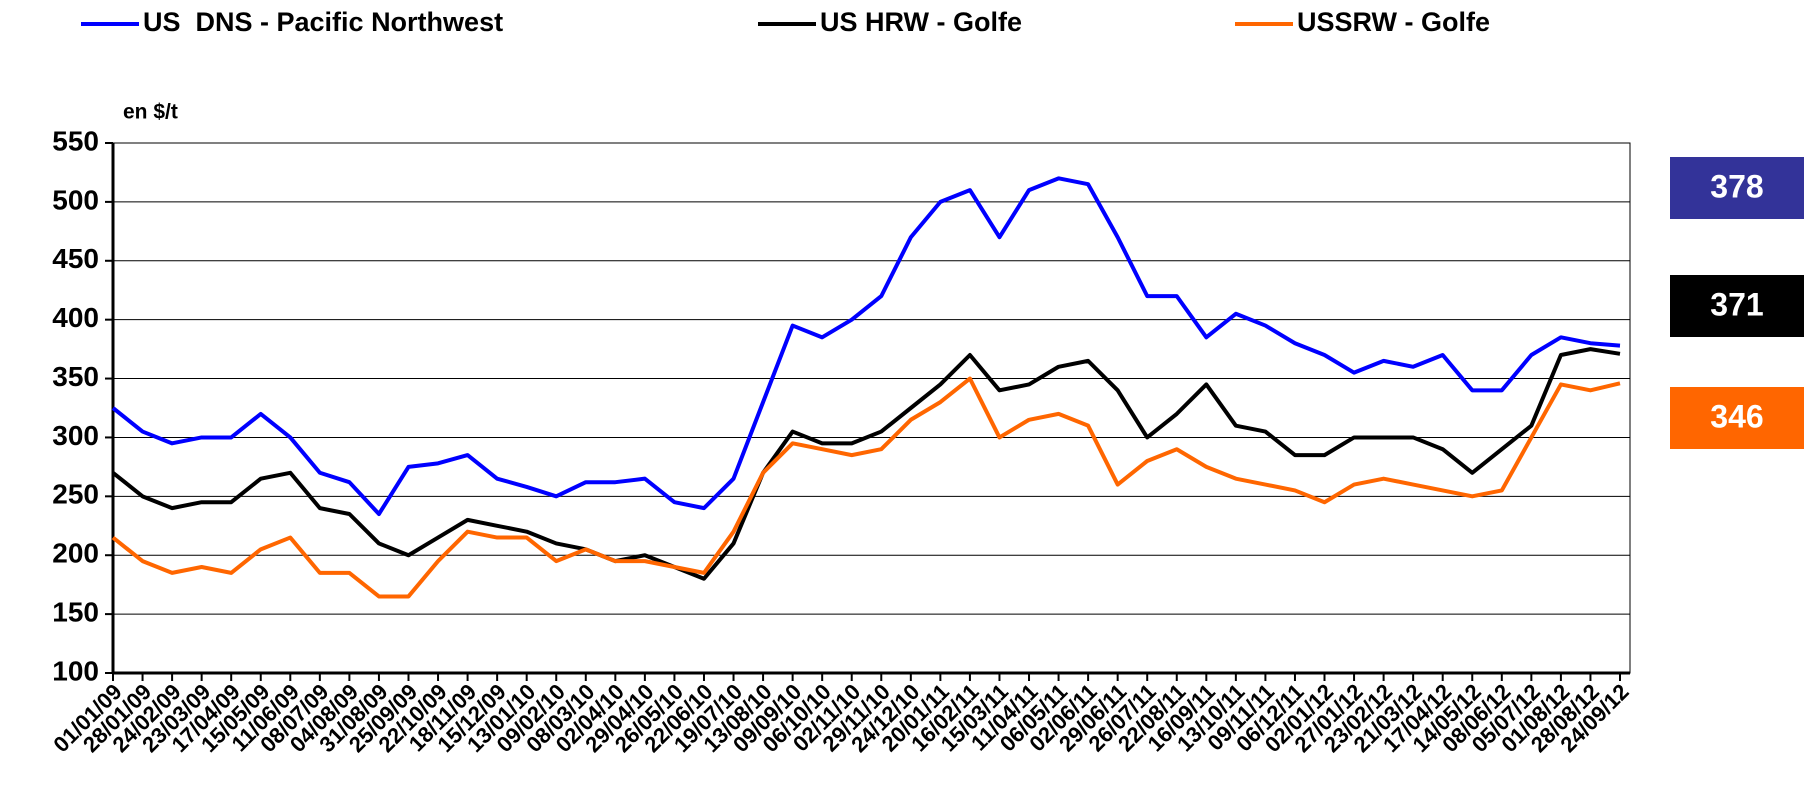 The height and width of the screenshot is (808, 1806). I want to click on y-tick-label: 150, so click(75, 612).